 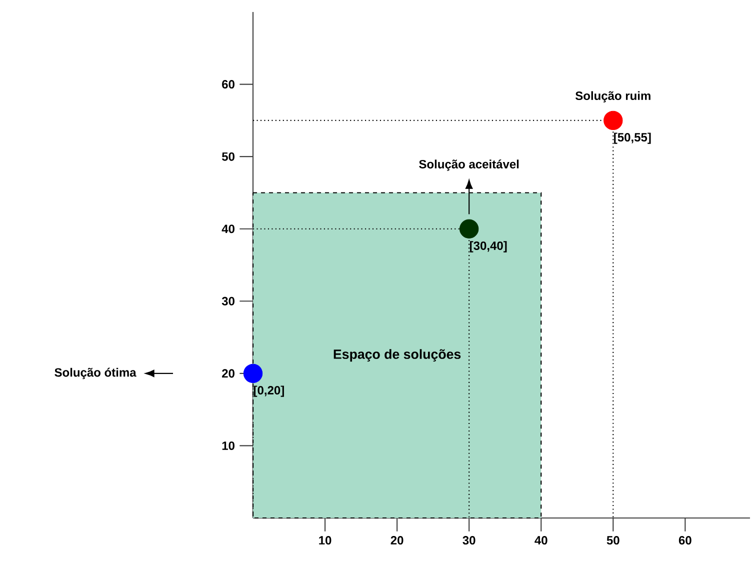 What do you see at coordinates (228, 445) in the screenshot?
I see `y-tick-label: 10` at bounding box center [228, 445].